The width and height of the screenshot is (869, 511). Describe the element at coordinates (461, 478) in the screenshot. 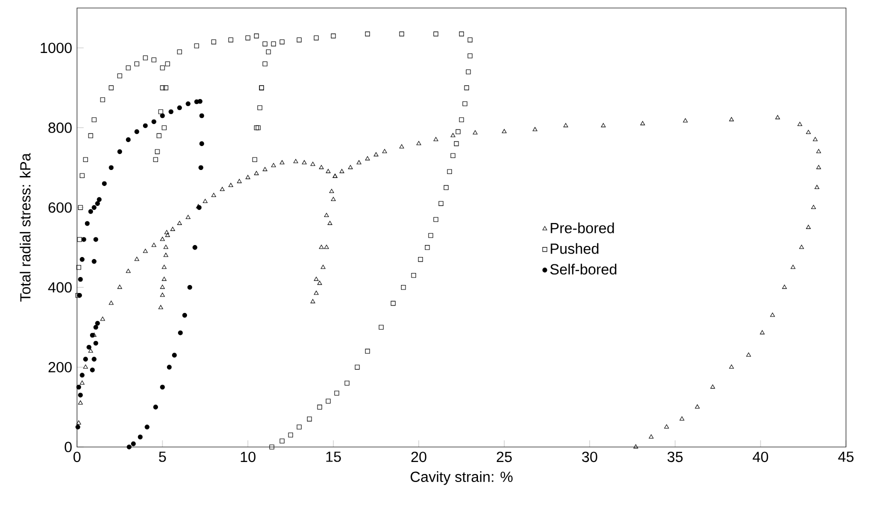

I see `x-axis-title: Cavity strain: %` at that location.